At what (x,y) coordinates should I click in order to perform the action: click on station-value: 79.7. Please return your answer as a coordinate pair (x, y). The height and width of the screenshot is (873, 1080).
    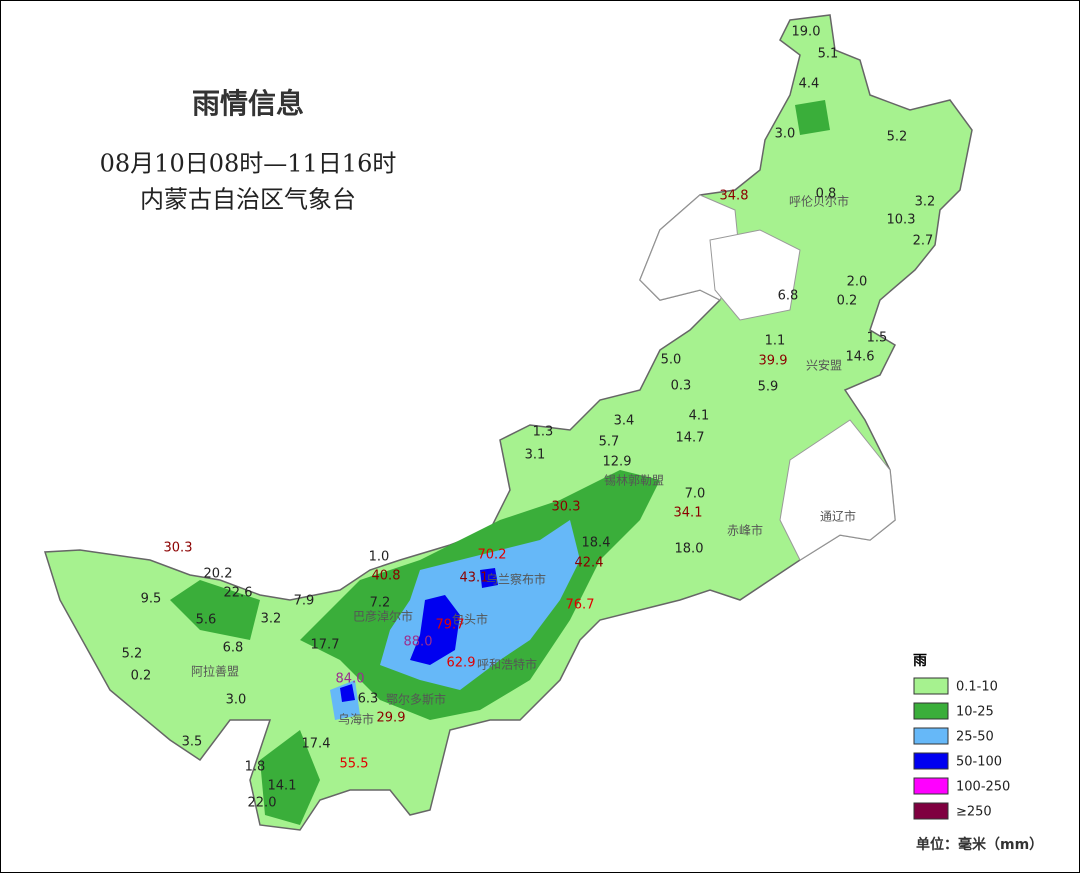
    Looking at the image, I should click on (450, 625).